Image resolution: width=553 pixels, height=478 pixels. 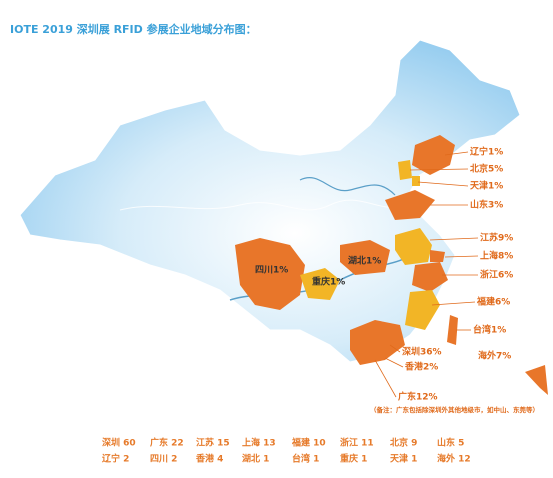 I want to click on region-label: 上海8%, so click(x=496, y=256).